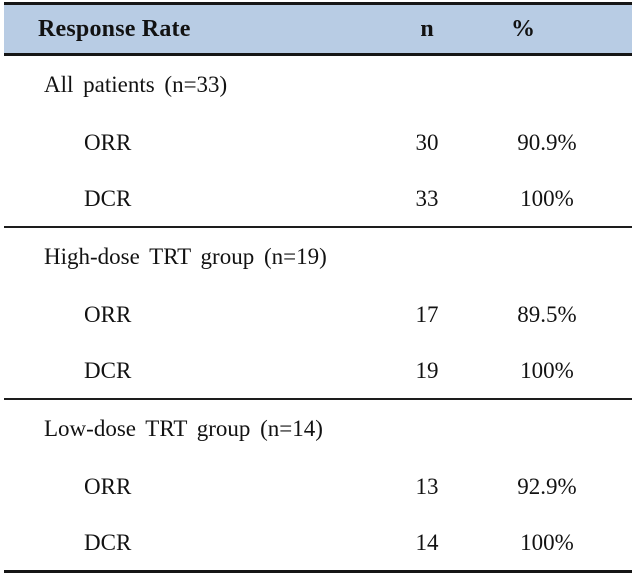 Image resolution: width=632 pixels, height=576 pixels. Describe the element at coordinates (183, 428) in the screenshot. I see `group-label-low-dose: Low-dose TRT group (n=14)` at that location.